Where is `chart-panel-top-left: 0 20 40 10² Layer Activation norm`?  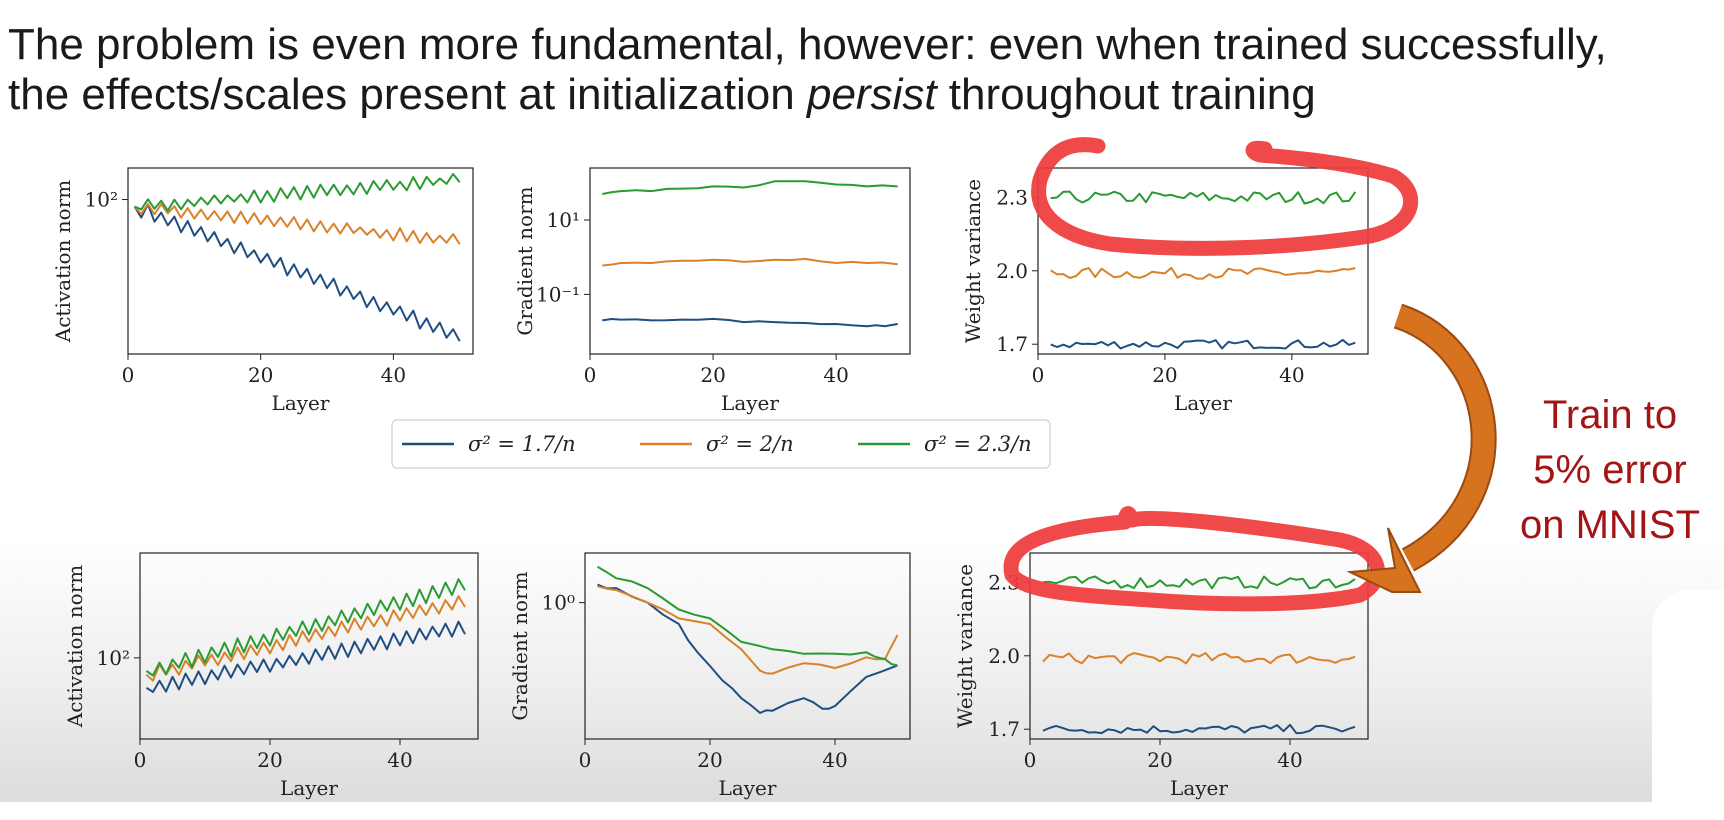
chart-panel-top-left: 0 20 40 10² Layer Activation norm is located at coordinates (262, 291).